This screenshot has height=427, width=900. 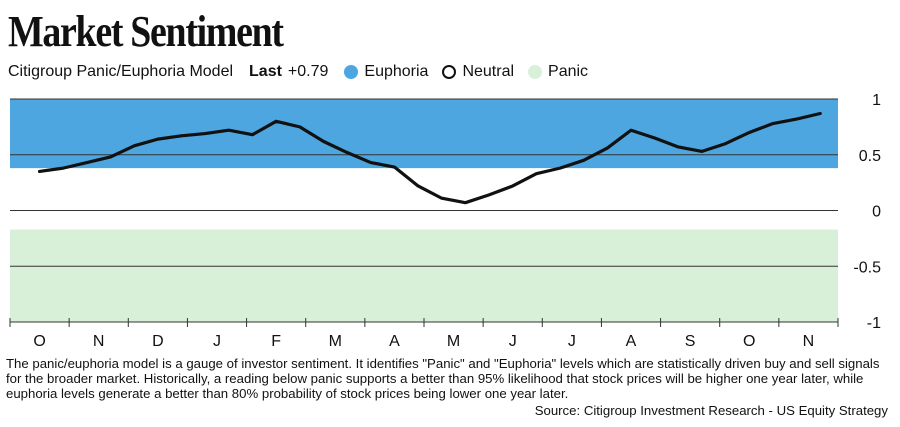 What do you see at coordinates (874, 323) in the screenshot?
I see `y-tick-label: -1` at bounding box center [874, 323].